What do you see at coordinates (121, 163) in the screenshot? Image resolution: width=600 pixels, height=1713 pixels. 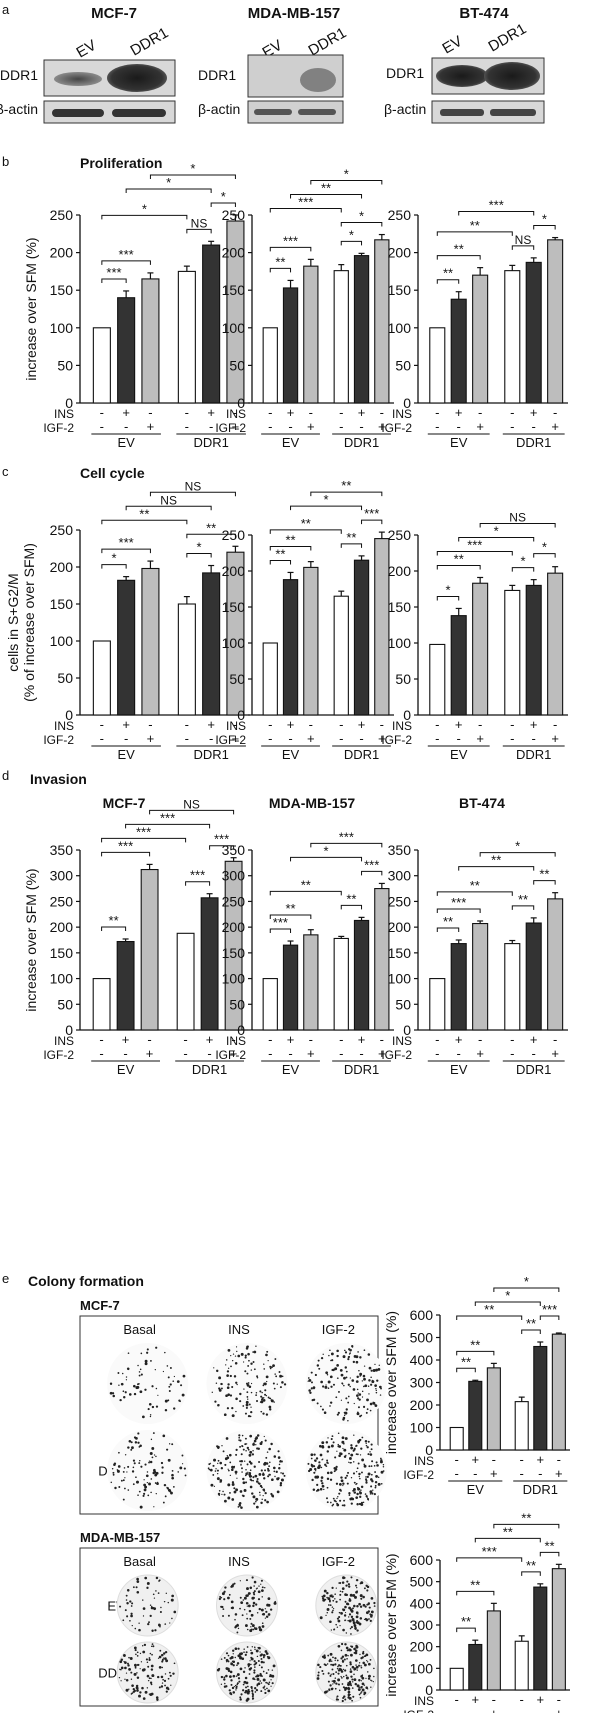 I see `chart-title: Proliferation` at bounding box center [121, 163].